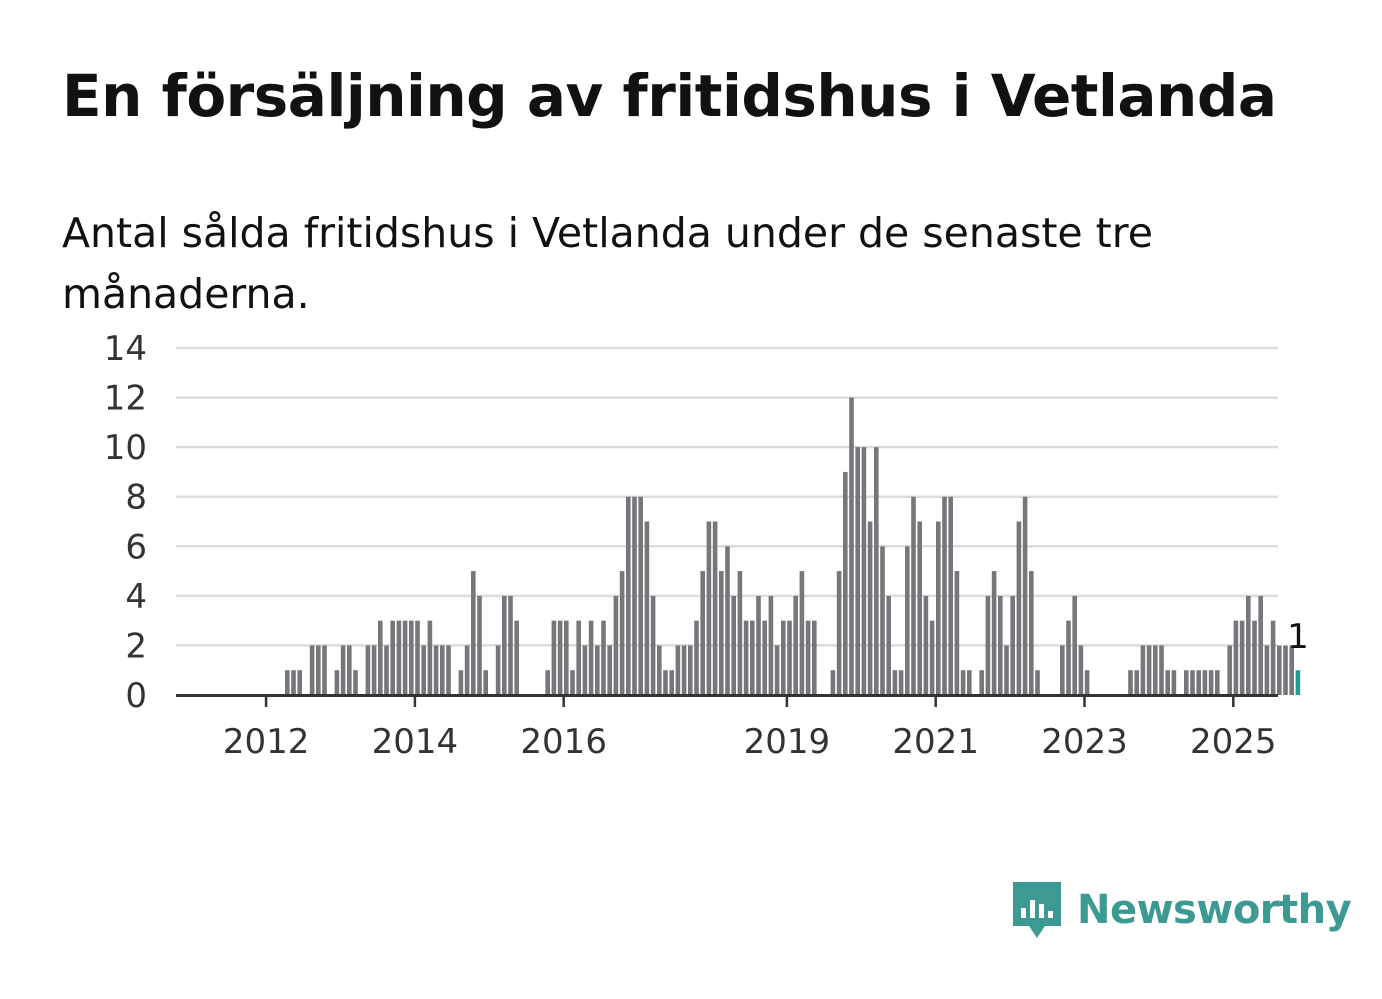 The image size is (1382, 999). What do you see at coordinates (125, 349) in the screenshot?
I see `y-tick-label: 14` at bounding box center [125, 349].